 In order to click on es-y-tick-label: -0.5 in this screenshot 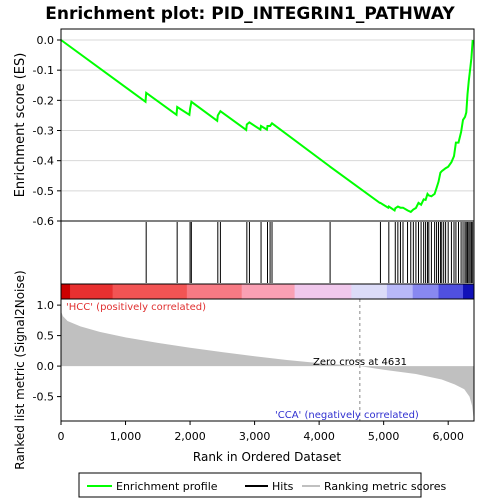, I will do `click(43, 191)`.